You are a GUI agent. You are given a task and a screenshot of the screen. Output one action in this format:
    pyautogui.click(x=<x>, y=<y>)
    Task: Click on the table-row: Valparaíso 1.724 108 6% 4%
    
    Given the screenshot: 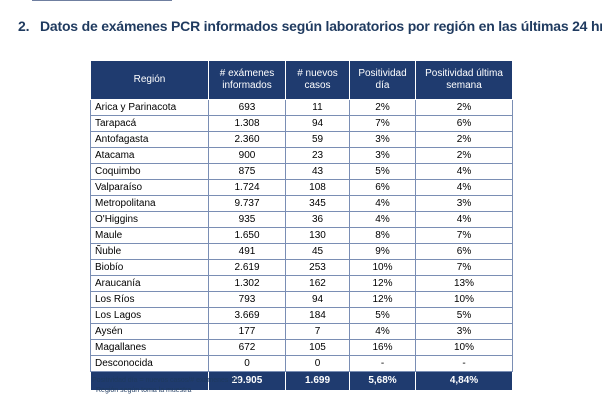 What is the action you would take?
    pyautogui.click(x=301, y=187)
    